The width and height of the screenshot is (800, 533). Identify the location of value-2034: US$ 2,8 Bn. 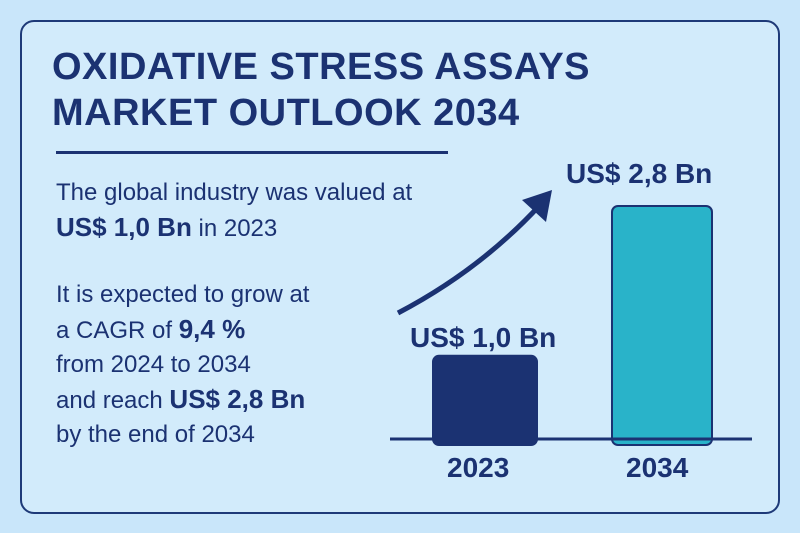
(237, 399).